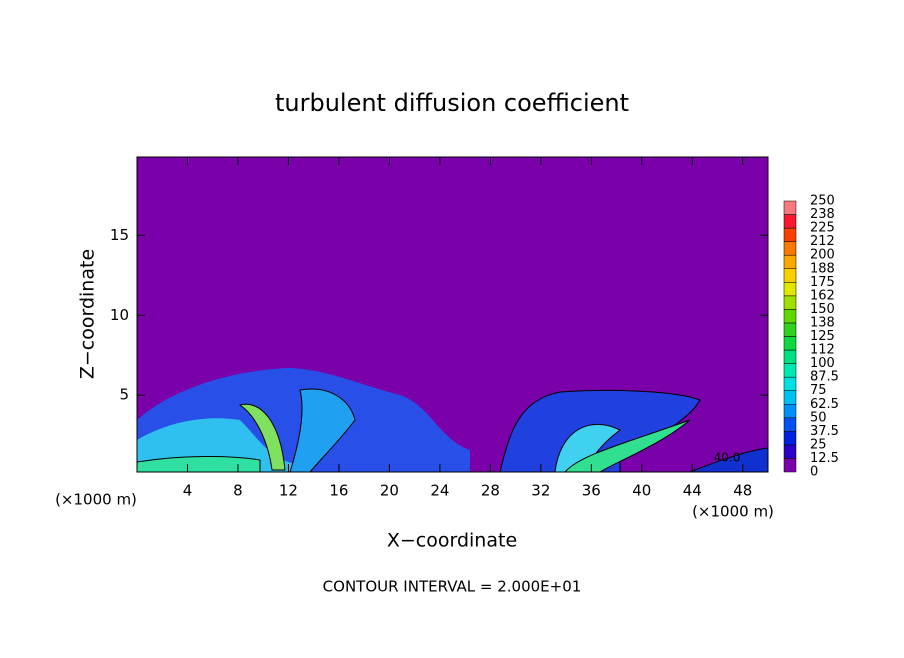 The height and width of the screenshot is (658, 904). What do you see at coordinates (822, 214) in the screenshot?
I see `colorbar-label: 238` at bounding box center [822, 214].